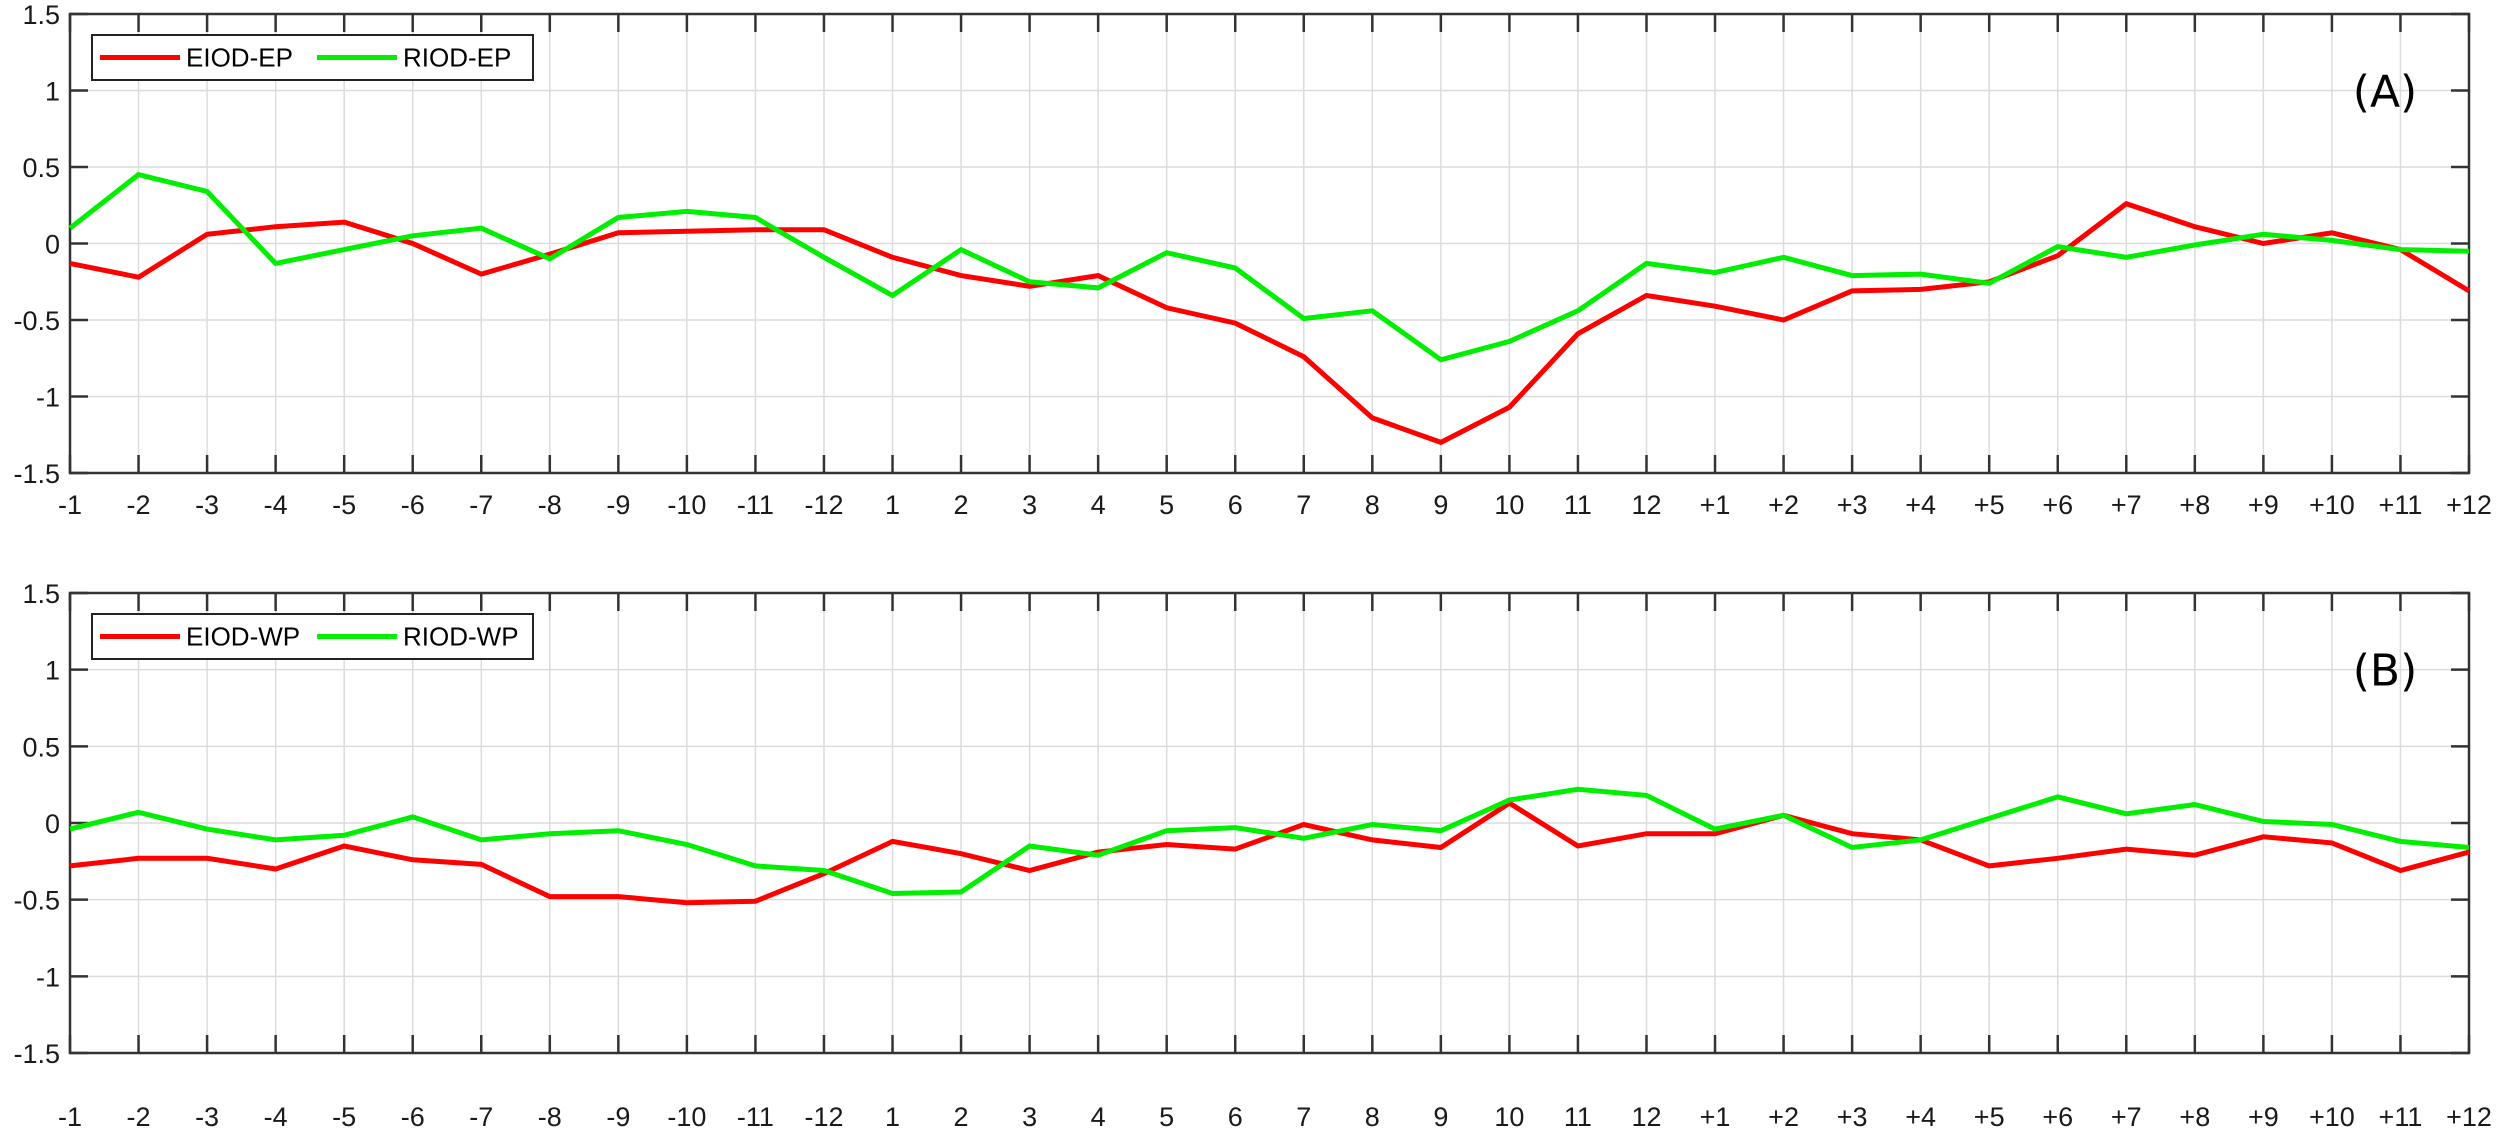  I want to click on y-tick-label: -0.5, so click(36, 321).